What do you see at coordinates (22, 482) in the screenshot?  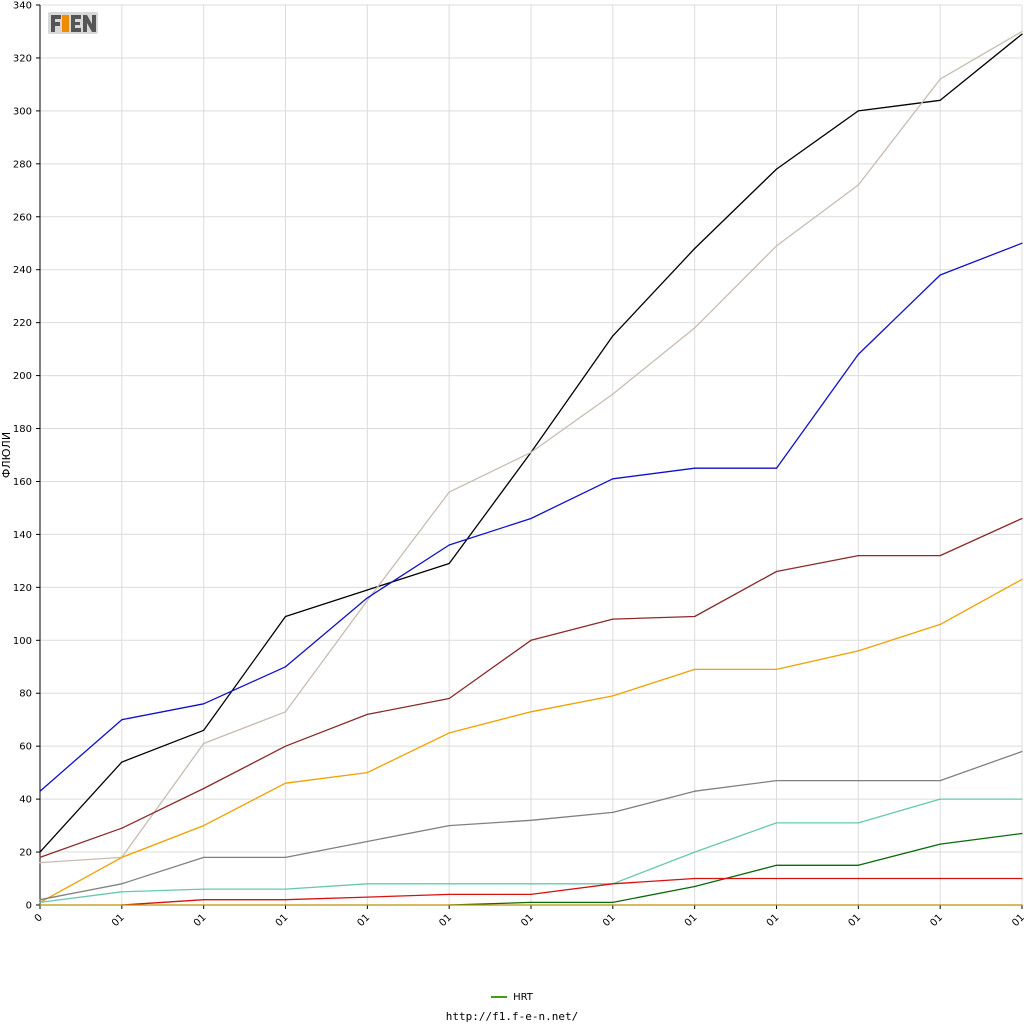 I see `y-tick-label: 160` at bounding box center [22, 482].